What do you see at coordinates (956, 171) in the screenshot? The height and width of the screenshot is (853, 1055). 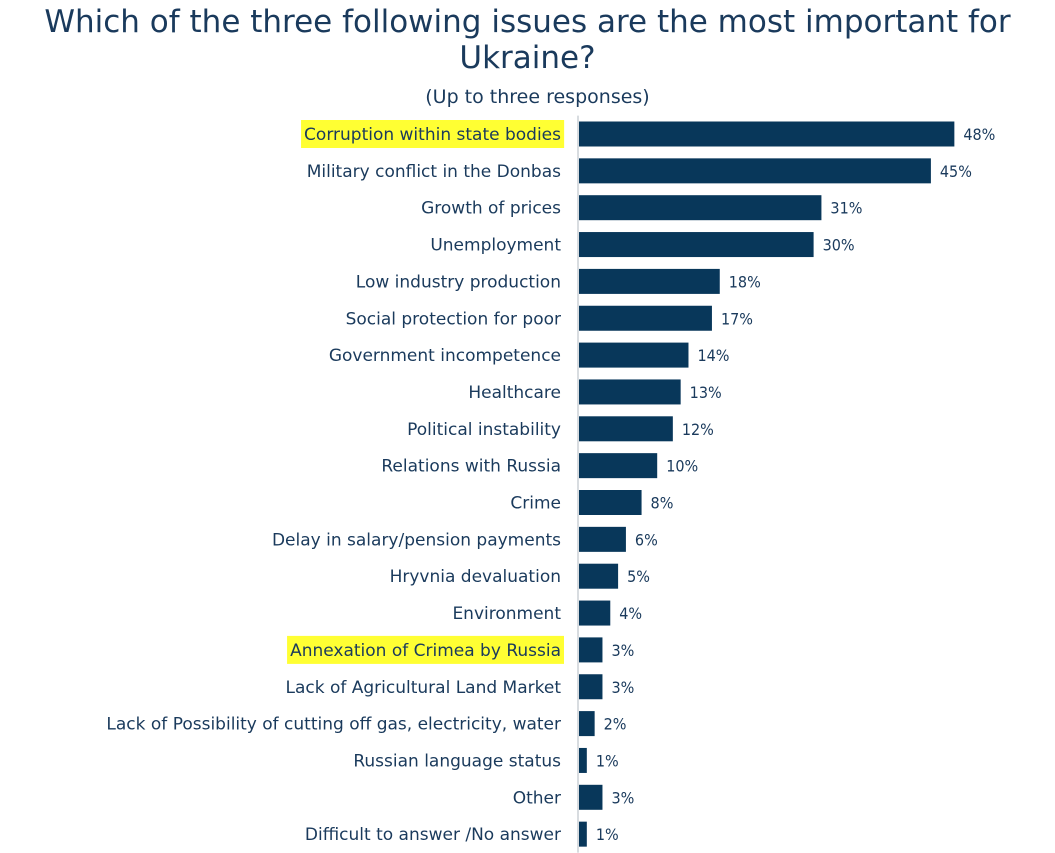 I see `value-label-military-conflict-in-the-donbas: 45%` at bounding box center [956, 171].